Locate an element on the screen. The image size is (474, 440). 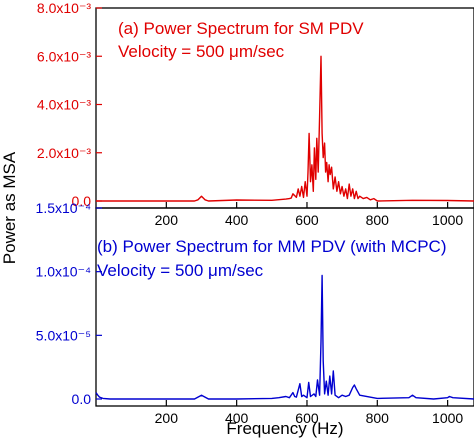
panel-b-x-tick-label: 800 is located at coordinates (378, 418).